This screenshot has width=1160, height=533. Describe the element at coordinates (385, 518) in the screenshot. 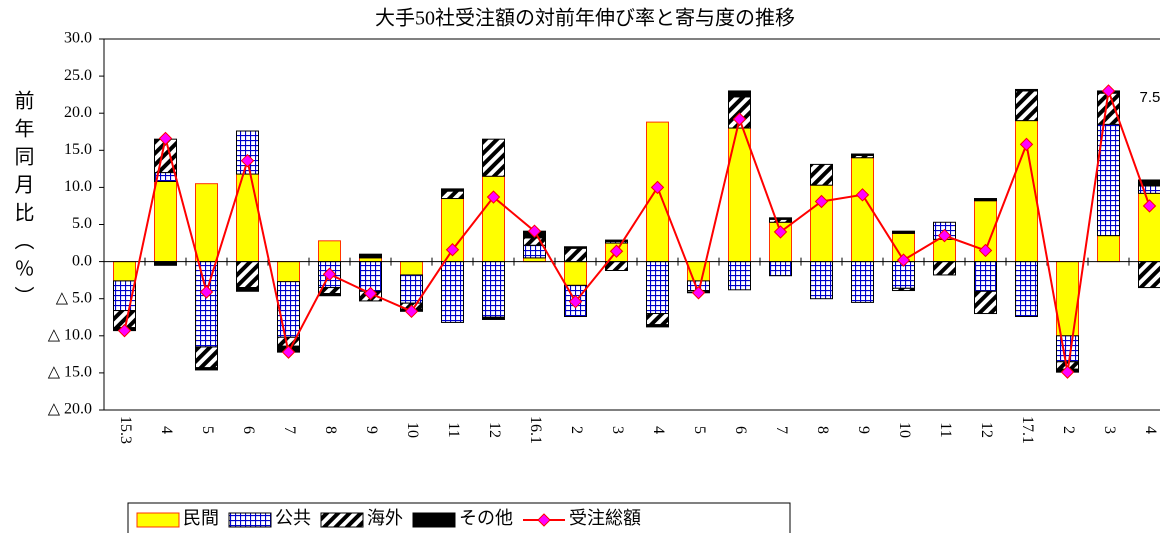

I see `legend-label: 海外` at that location.